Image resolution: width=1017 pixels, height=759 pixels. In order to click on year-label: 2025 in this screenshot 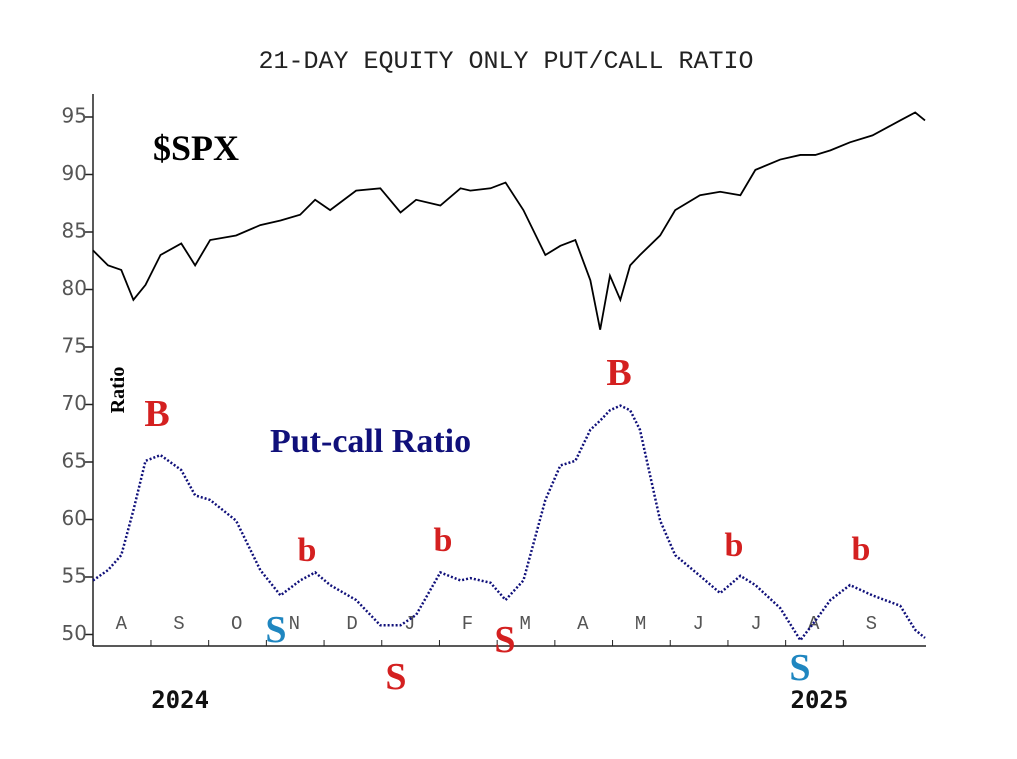, I will do `click(820, 700)`.